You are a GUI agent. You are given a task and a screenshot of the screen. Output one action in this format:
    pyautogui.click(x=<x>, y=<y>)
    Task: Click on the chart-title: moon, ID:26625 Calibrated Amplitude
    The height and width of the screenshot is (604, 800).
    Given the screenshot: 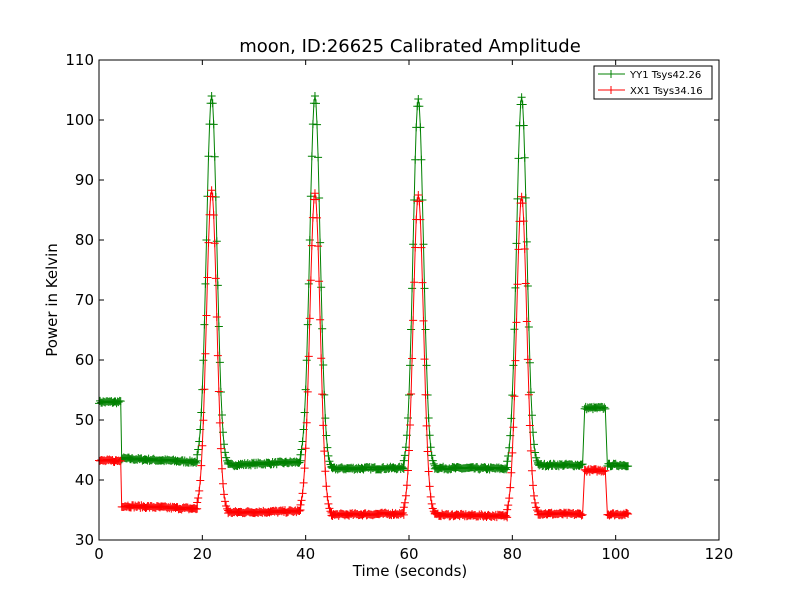 What is the action you would take?
    pyautogui.click(x=410, y=46)
    